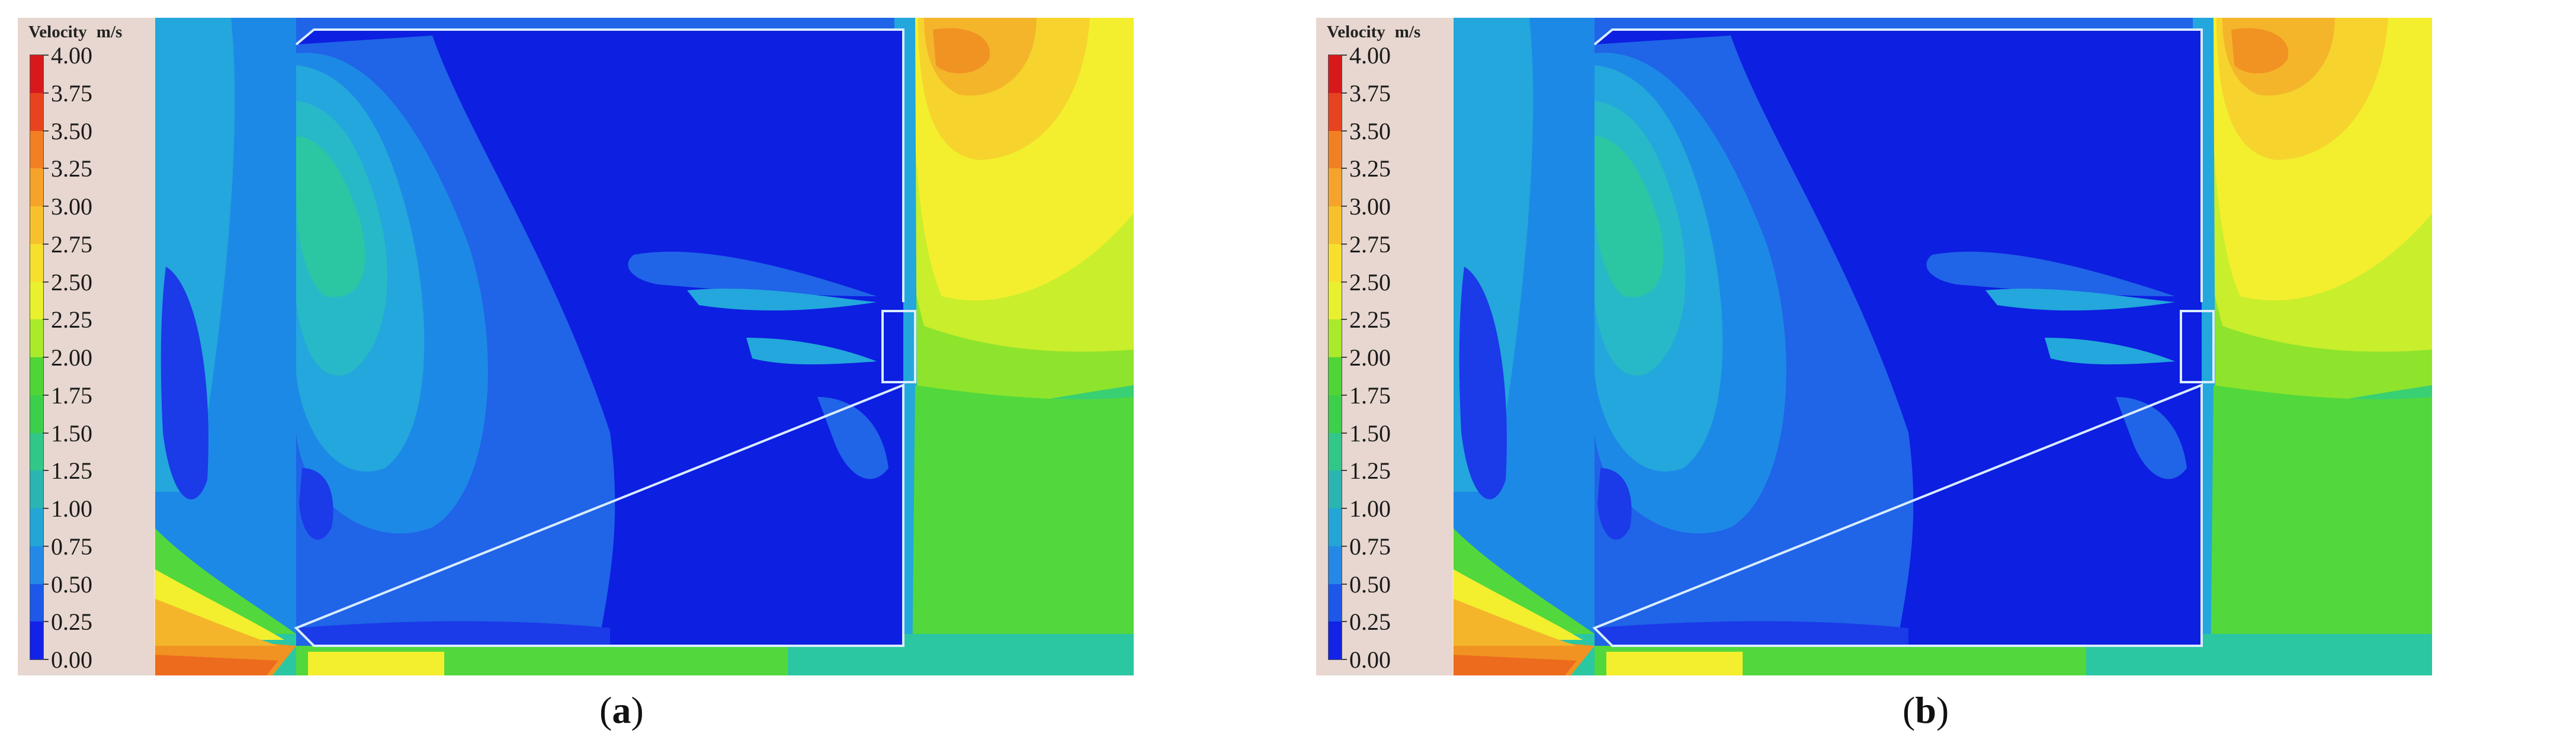 This screenshot has width=2576, height=756. I want to click on colorbar-title-b: Velocity m/s, so click(1378, 32).